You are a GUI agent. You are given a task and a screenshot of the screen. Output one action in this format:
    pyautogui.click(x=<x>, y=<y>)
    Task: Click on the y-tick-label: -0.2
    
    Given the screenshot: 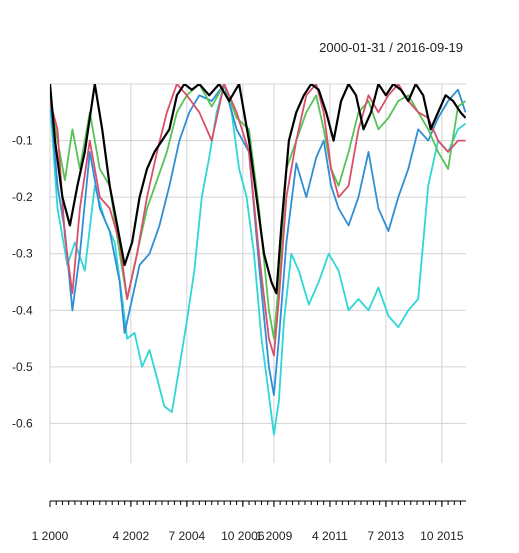 What is the action you would take?
    pyautogui.click(x=22, y=197)
    